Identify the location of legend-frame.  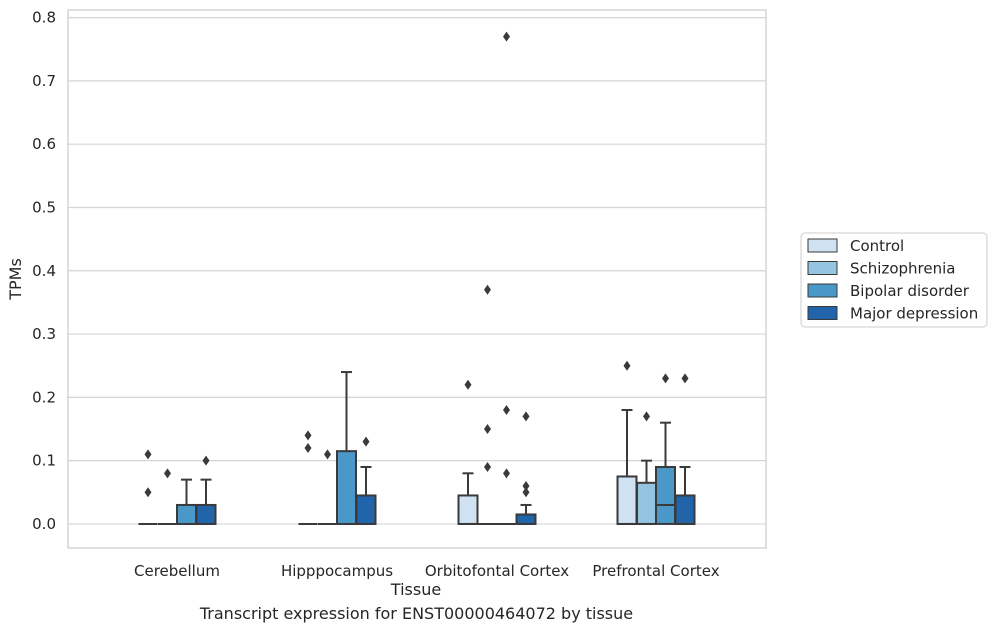
(894, 280).